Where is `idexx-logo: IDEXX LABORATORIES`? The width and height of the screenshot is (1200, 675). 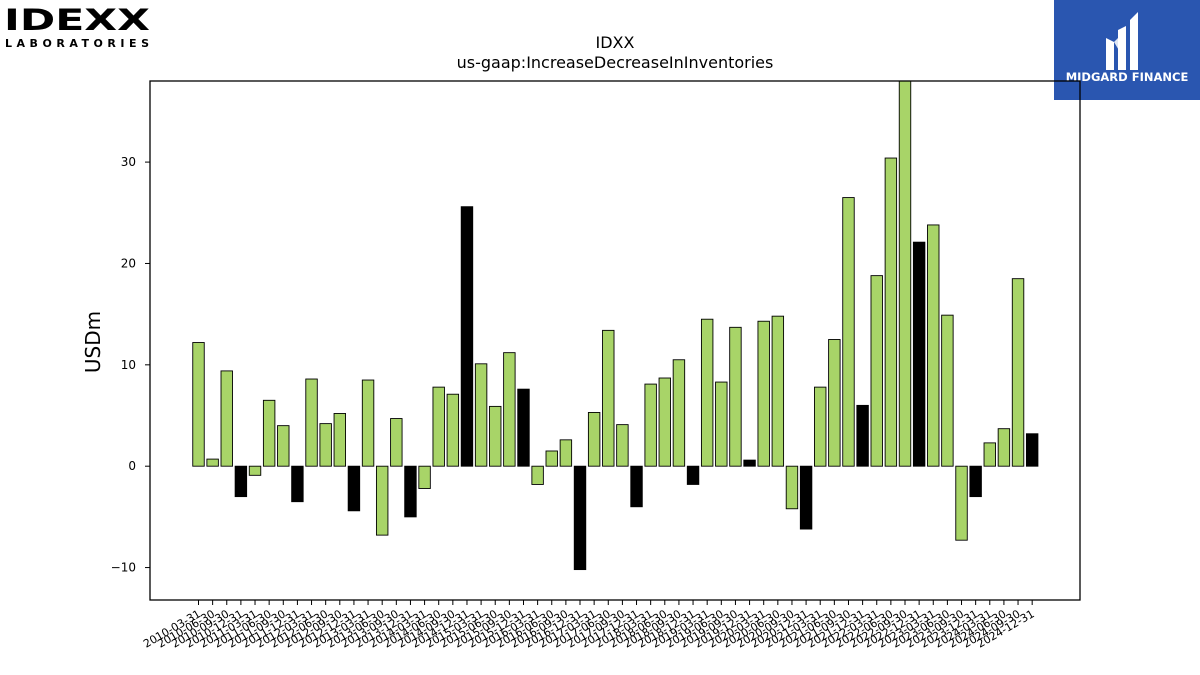
idexx-logo: IDEXX LABORATORIES is located at coordinates (77, 27).